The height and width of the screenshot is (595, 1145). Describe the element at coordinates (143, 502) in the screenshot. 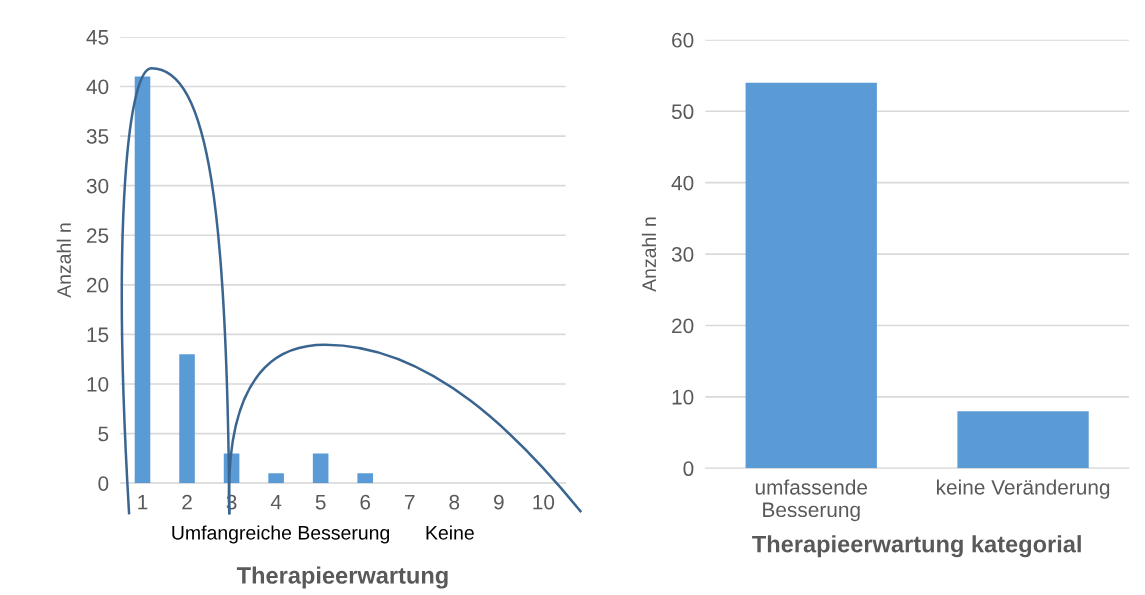

I see `x-tick-label: 1` at that location.